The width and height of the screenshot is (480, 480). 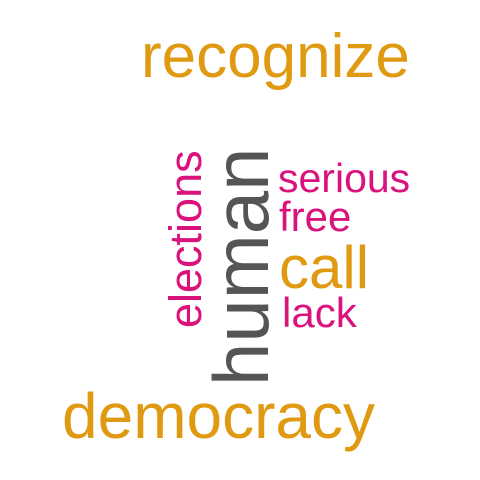 What do you see at coordinates (344, 178) in the screenshot?
I see `word-serious: serious` at bounding box center [344, 178].